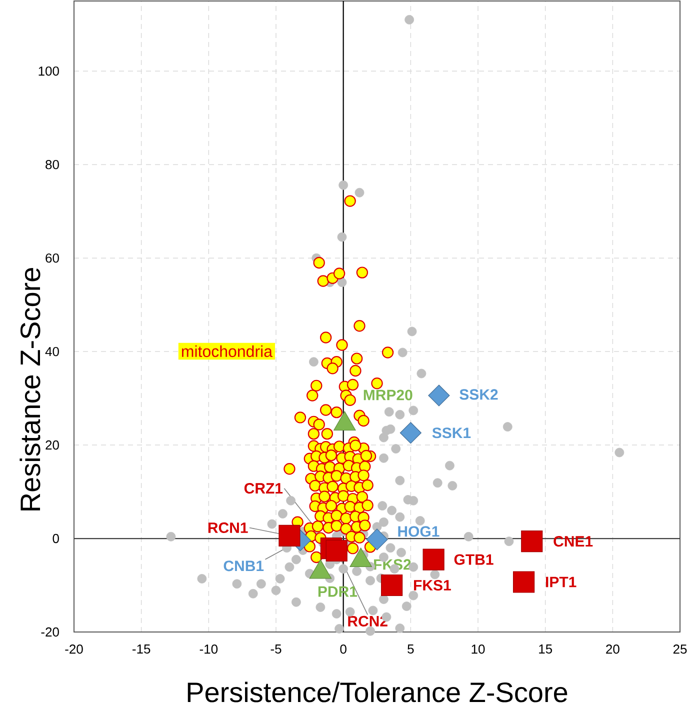 The height and width of the screenshot is (708, 694). Describe the element at coordinates (343, 649) in the screenshot. I see `x-tick-label: 0` at that location.